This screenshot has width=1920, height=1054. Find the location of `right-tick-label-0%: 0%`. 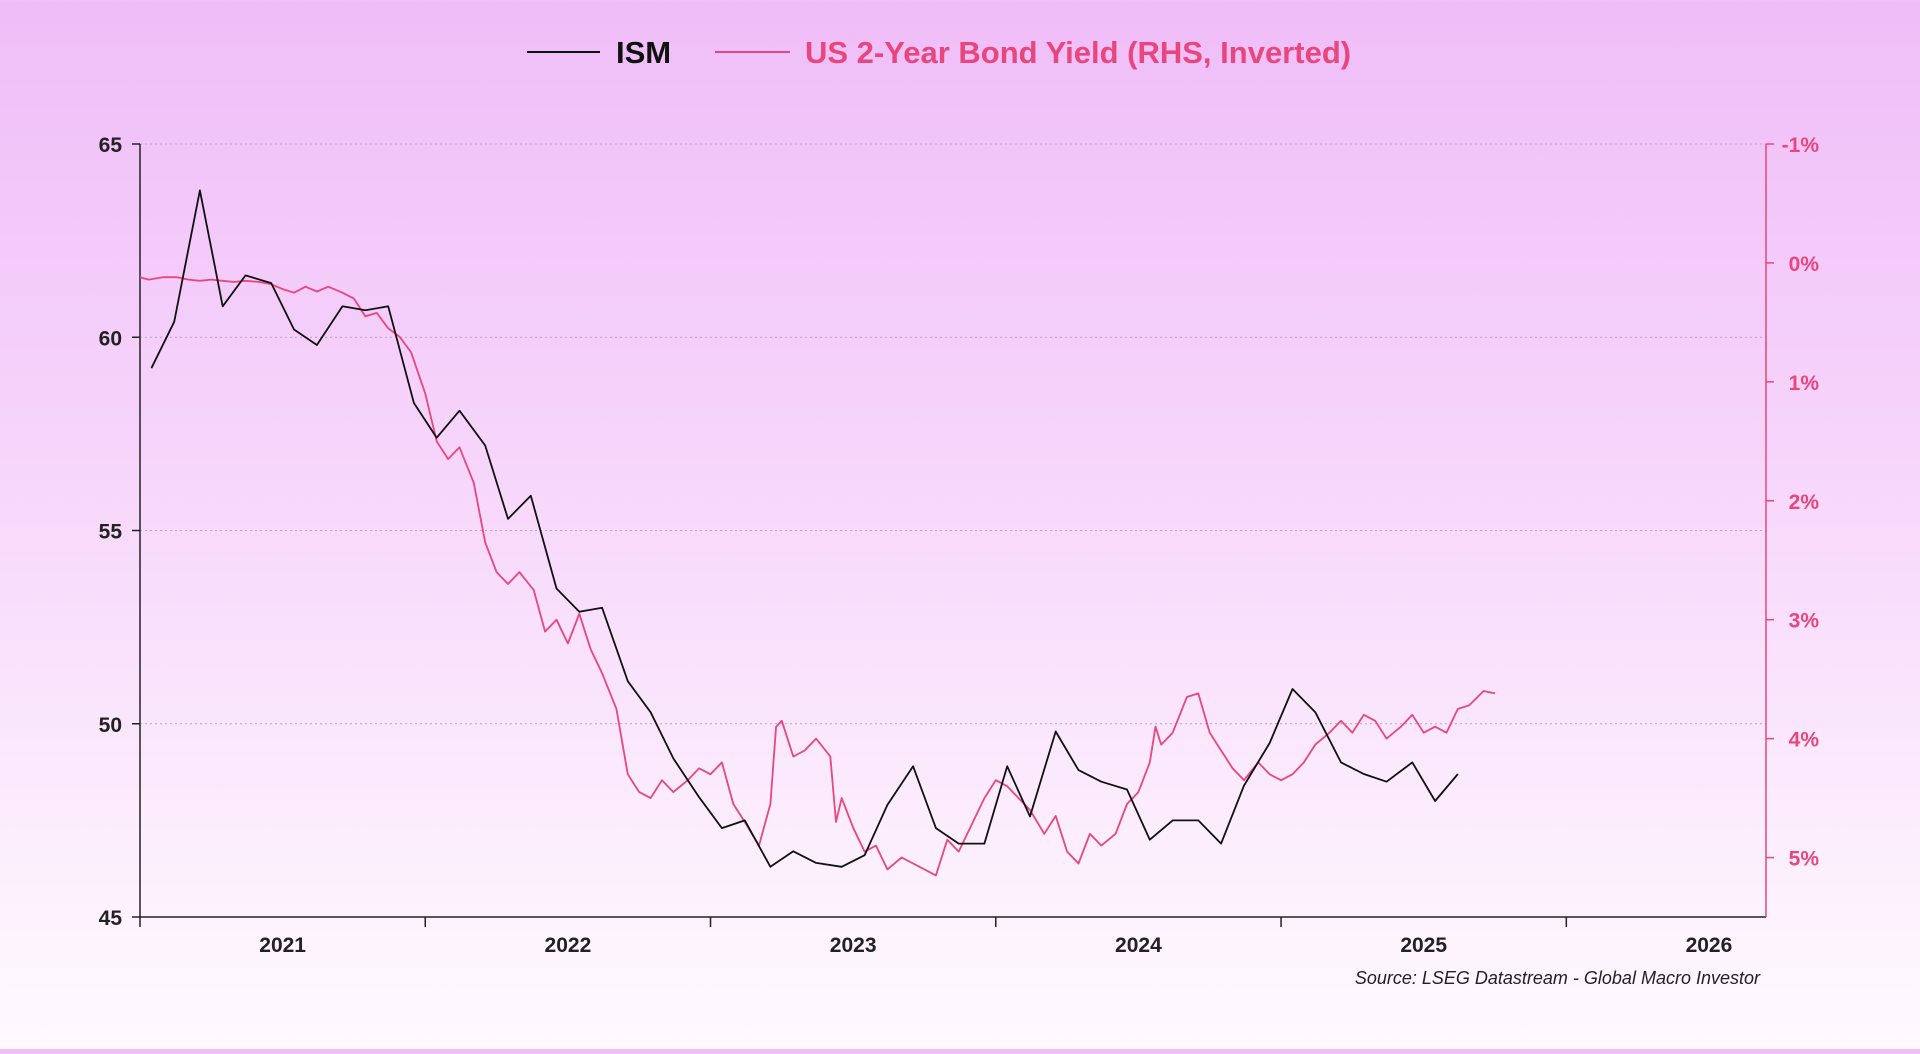

right-tick-label-0%: 0% is located at coordinates (1804, 264).